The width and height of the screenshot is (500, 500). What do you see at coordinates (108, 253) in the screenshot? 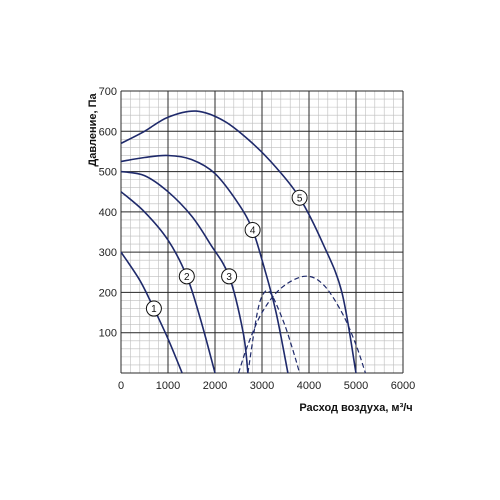
I see `y-tick-label: 300` at bounding box center [108, 253].